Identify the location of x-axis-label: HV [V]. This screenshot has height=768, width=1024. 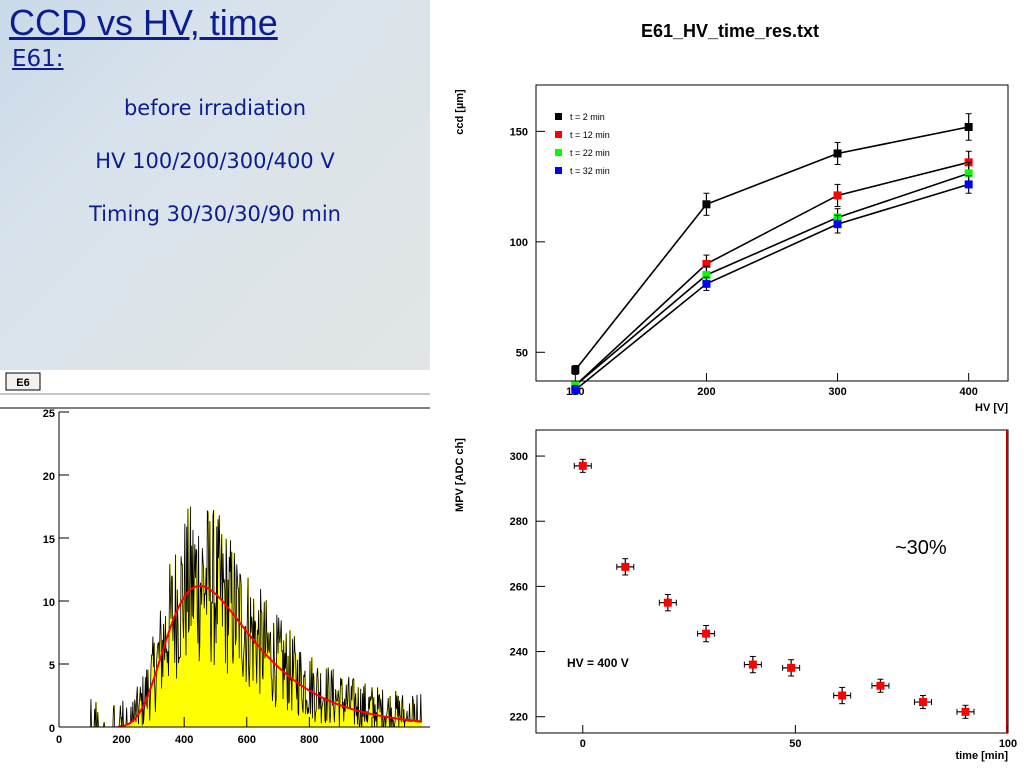
(991, 408).